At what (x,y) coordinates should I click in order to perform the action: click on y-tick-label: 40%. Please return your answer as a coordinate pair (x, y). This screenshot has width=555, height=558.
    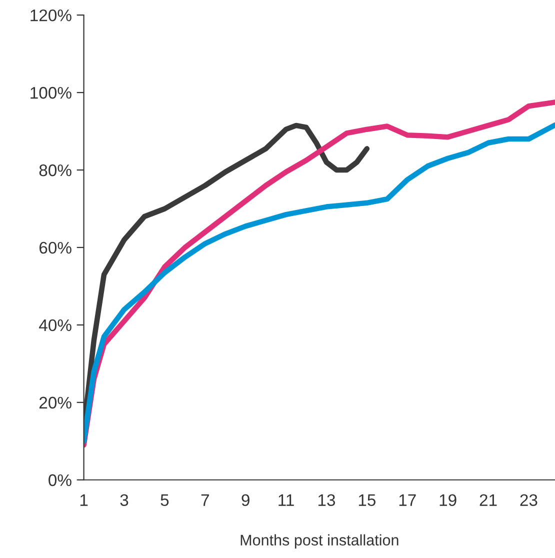
    Looking at the image, I should click on (55, 325).